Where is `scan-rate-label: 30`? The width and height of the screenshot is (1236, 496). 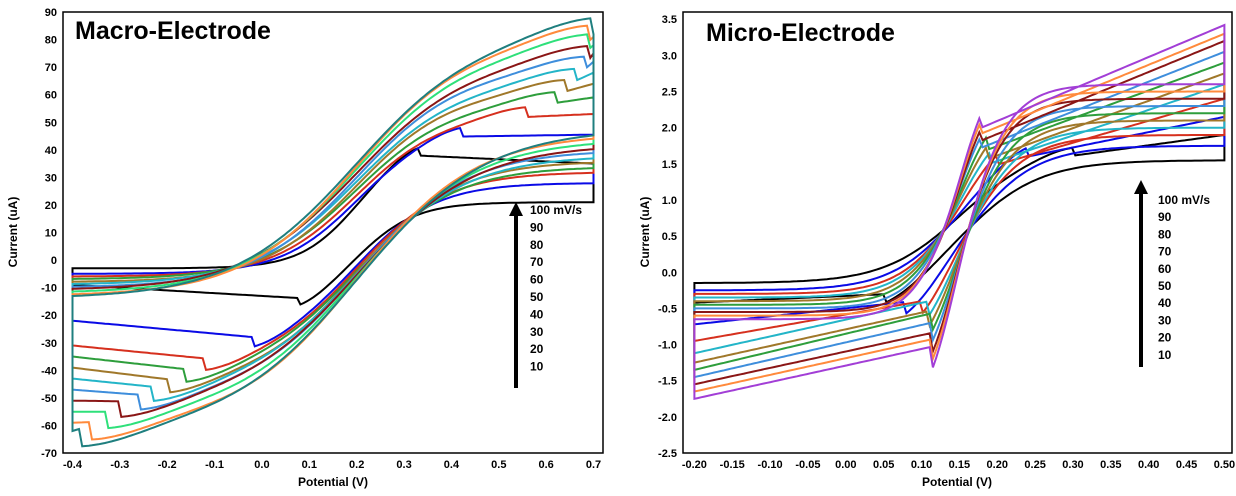 scan-rate-label: 30 is located at coordinates (537, 332).